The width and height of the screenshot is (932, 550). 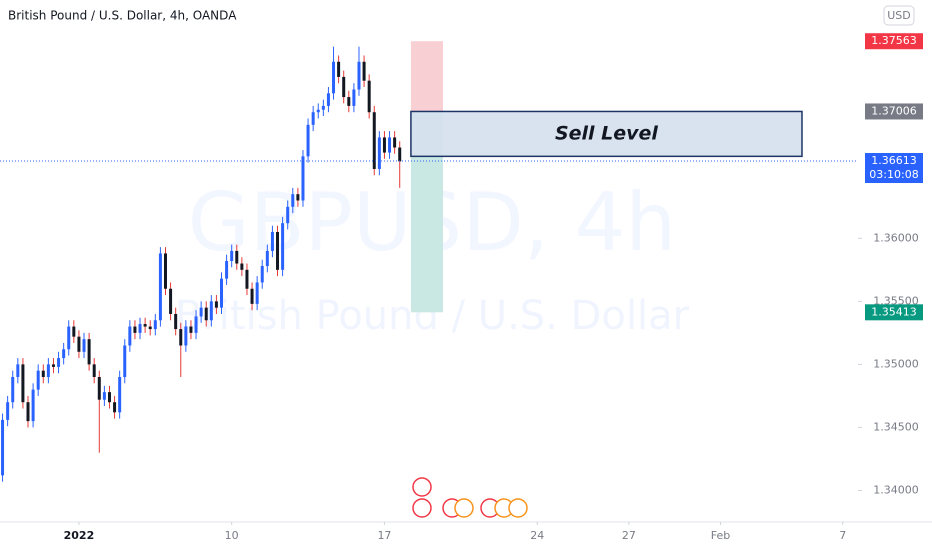 What do you see at coordinates (79, 535) in the screenshot?
I see `x-tick-label: 2022` at bounding box center [79, 535].